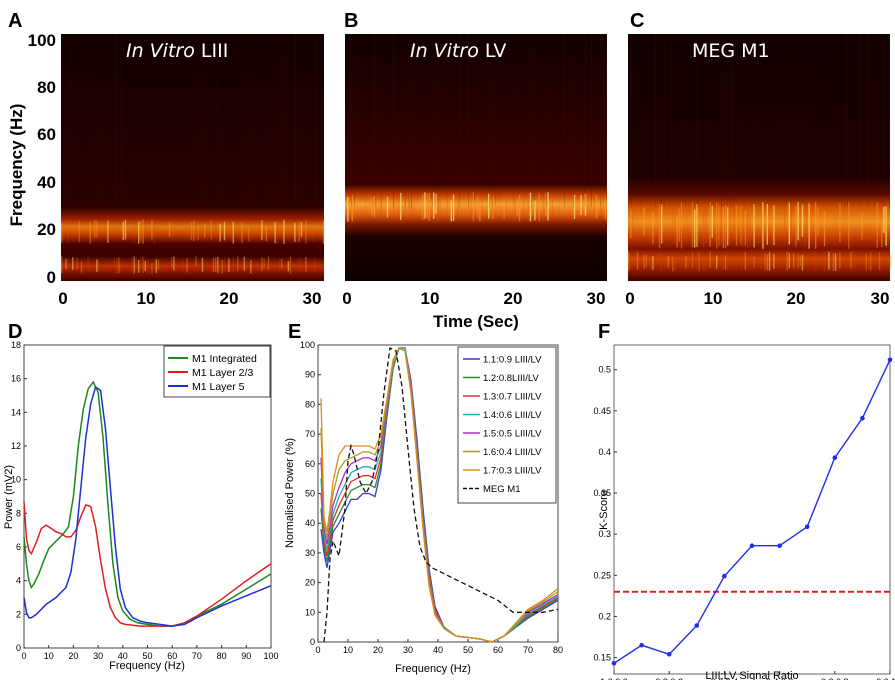 The image size is (895, 680). Describe the element at coordinates (602, 658) in the screenshot. I see `y-tick-label: 0.15` at that location.